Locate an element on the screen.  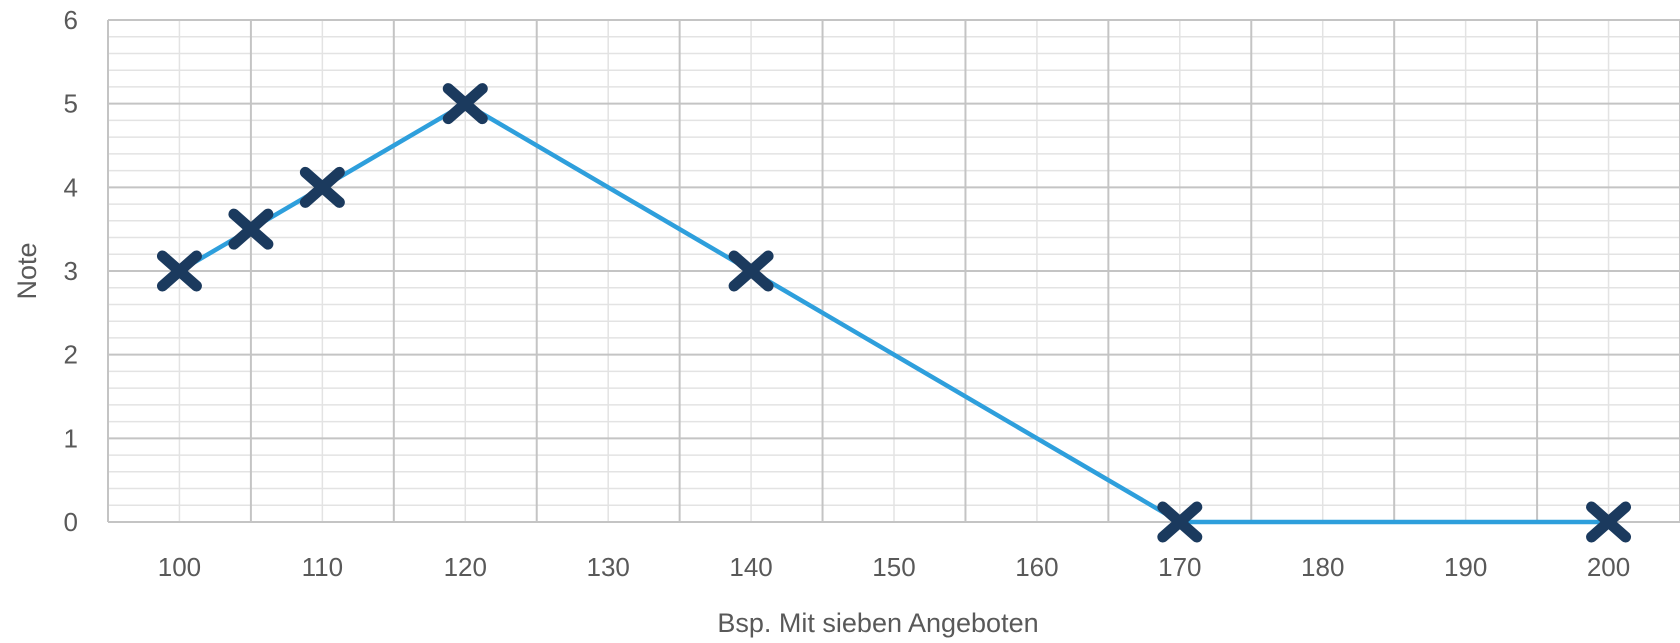
x-tick-label: 120 is located at coordinates (465, 567).